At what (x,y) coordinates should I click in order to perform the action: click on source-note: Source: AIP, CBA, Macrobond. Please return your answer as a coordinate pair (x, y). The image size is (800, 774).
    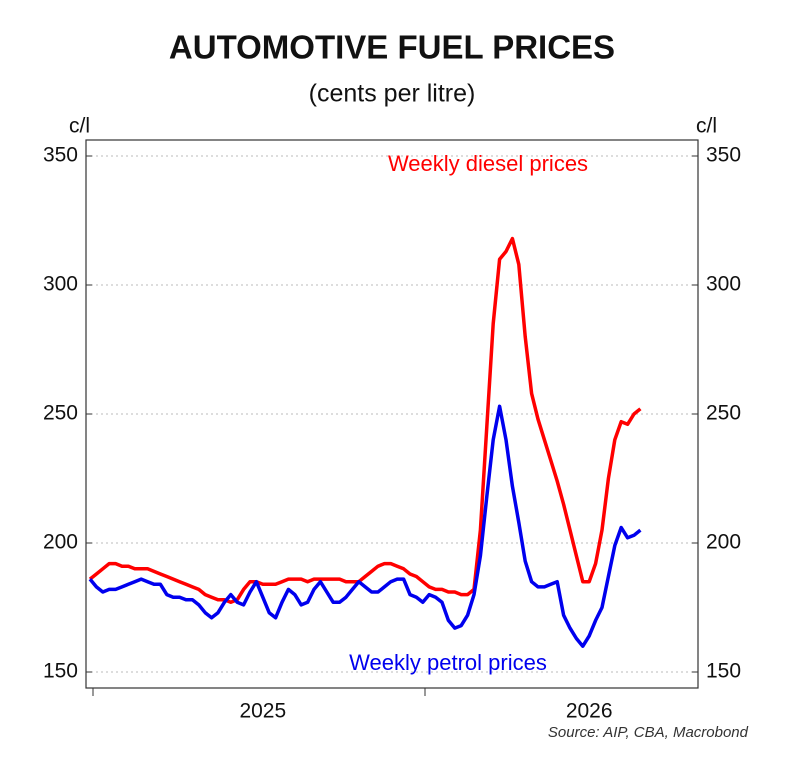
    Looking at the image, I should click on (648, 732).